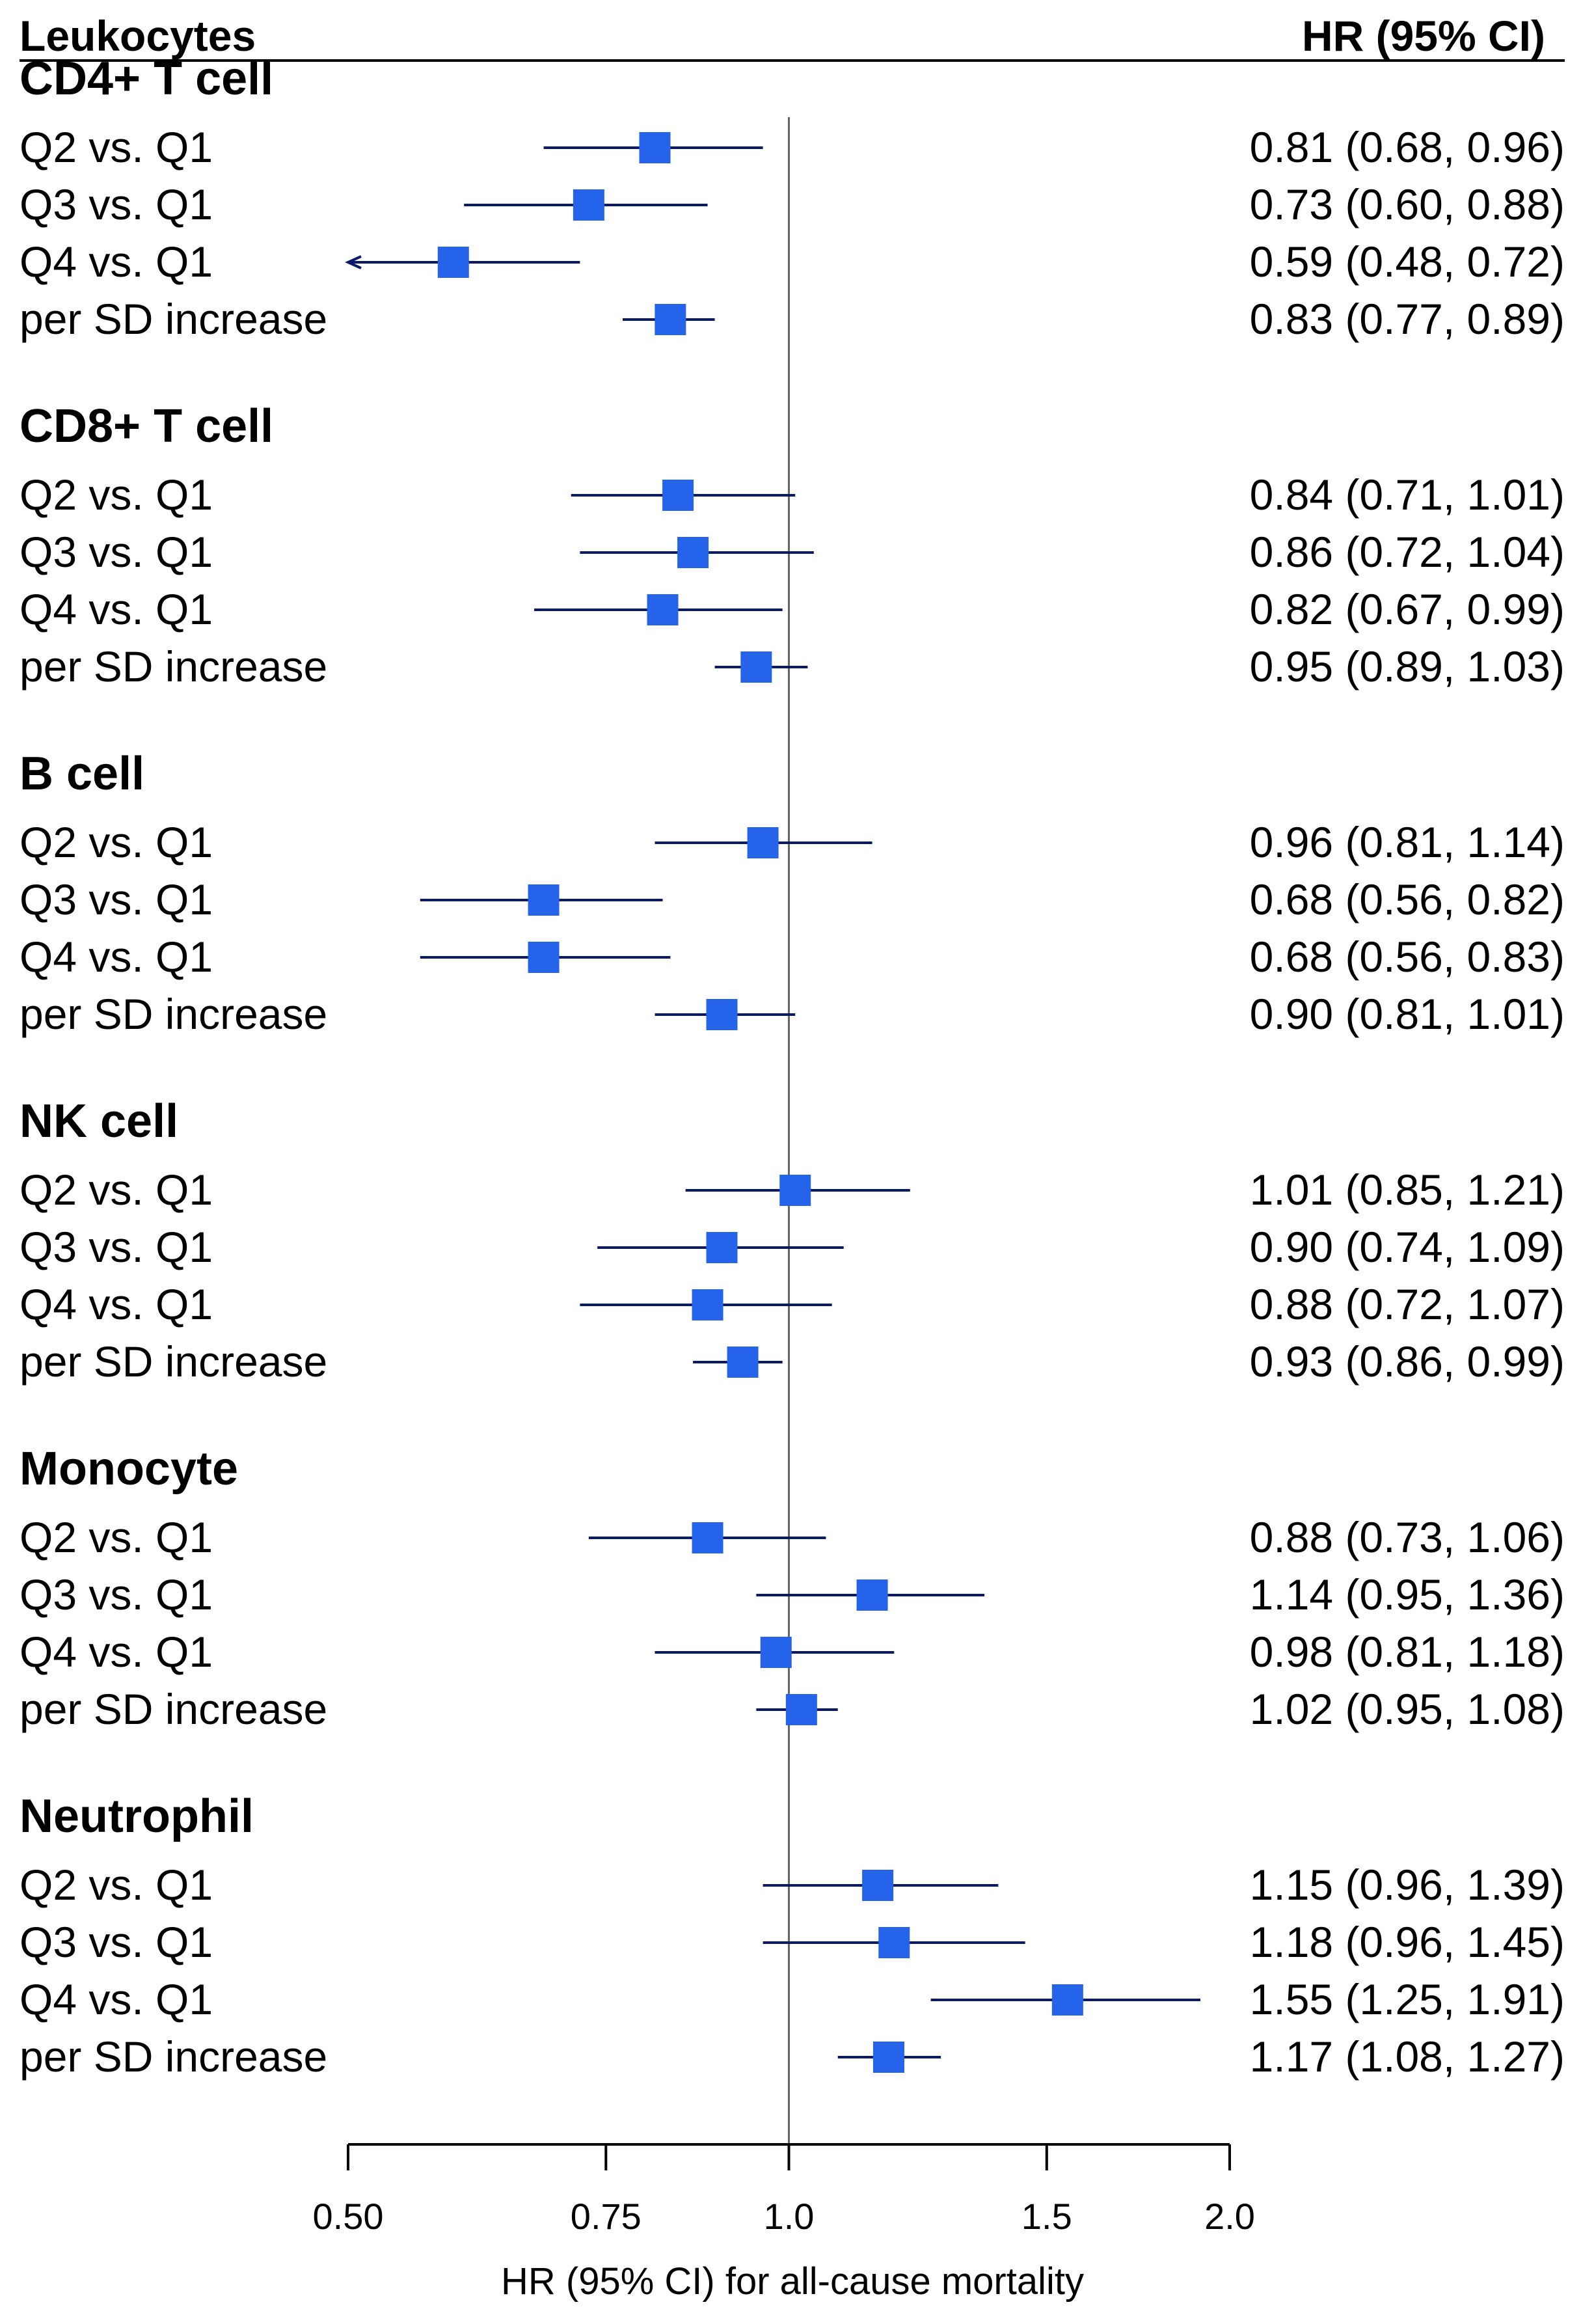 The height and width of the screenshot is (2324, 1581). Describe the element at coordinates (1407, 262) in the screenshot. I see `hr-estimate-text: 0.59 (0.48, 0.72)` at that location.